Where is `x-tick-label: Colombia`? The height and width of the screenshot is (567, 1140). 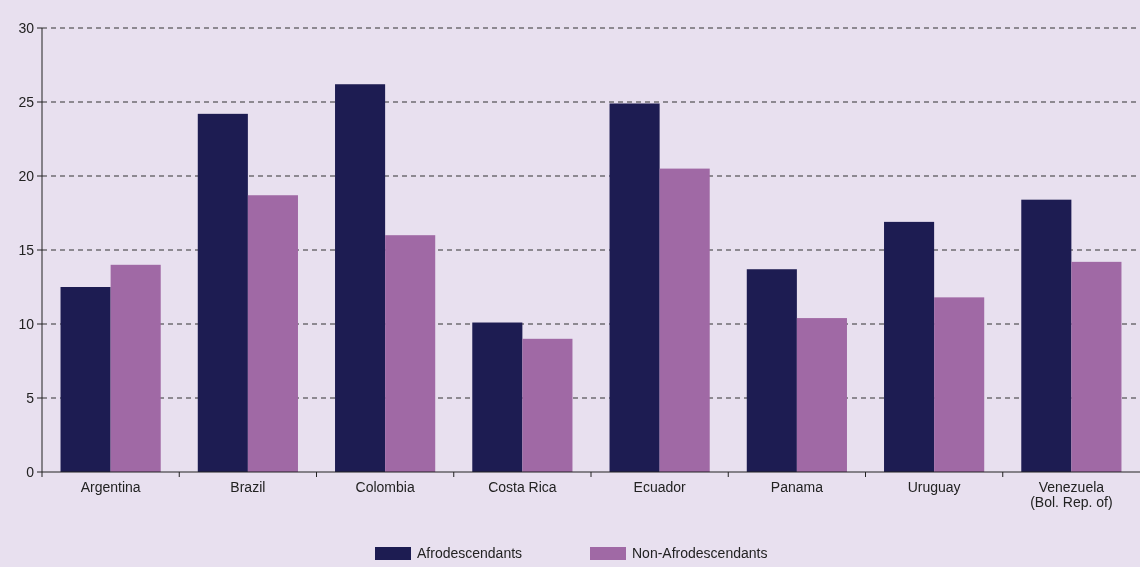 x-tick-label: Colombia is located at coordinates (385, 487).